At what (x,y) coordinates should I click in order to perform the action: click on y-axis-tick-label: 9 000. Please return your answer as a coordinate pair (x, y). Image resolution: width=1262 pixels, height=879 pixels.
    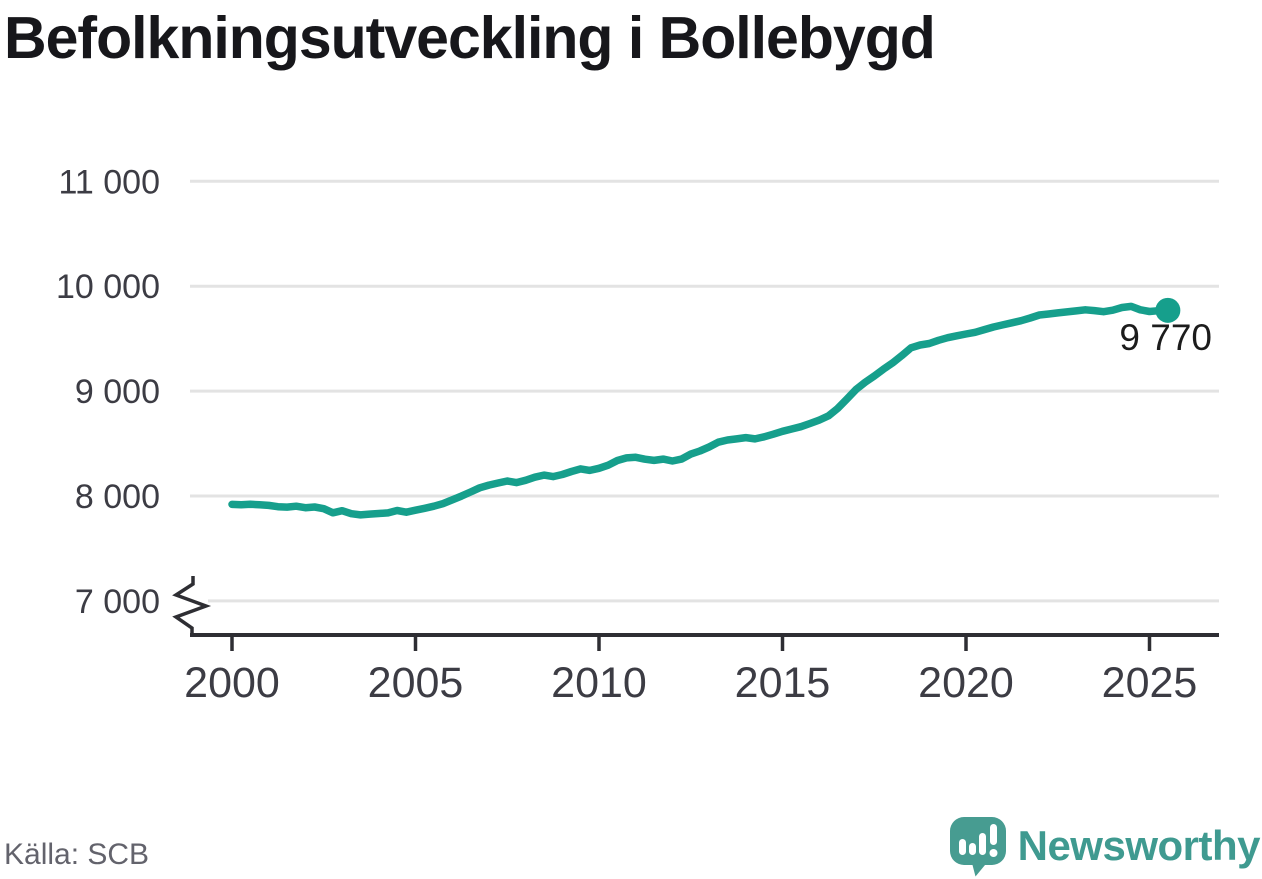
    Looking at the image, I should click on (117, 392).